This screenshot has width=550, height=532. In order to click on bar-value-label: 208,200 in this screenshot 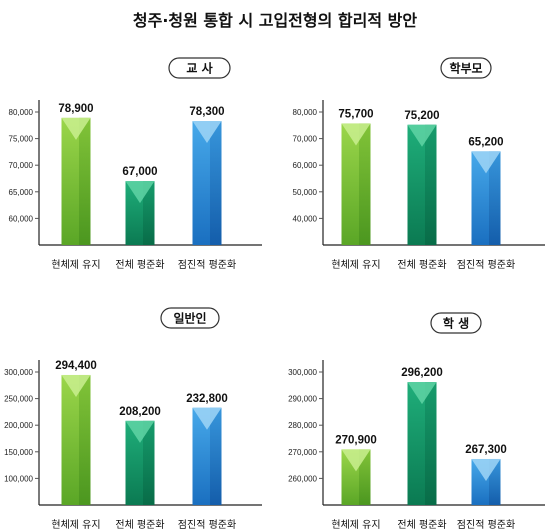, I will do `click(140, 412)`.